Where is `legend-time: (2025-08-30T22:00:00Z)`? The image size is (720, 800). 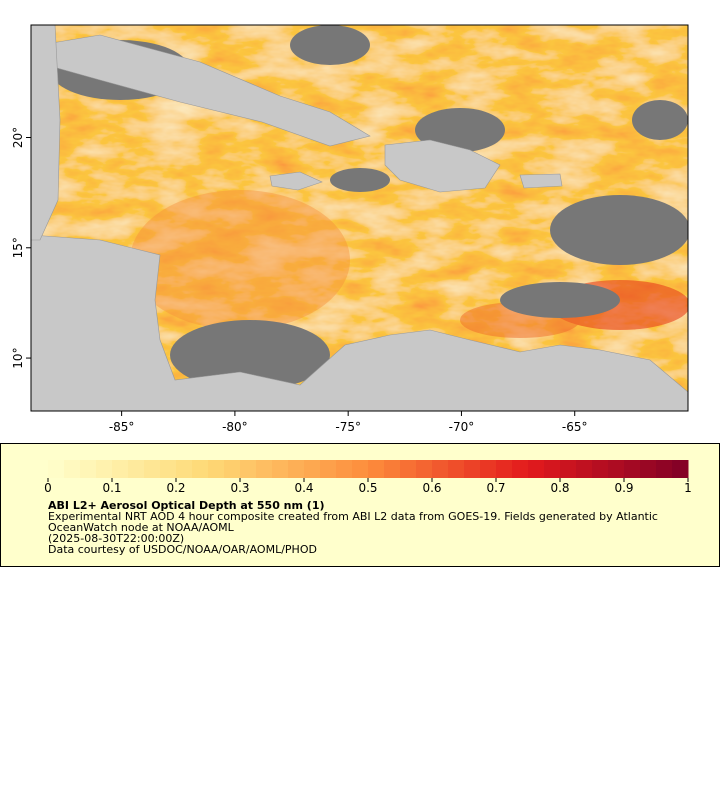
legend-time: (2025-08-30T22:00:00Z) is located at coordinates (116, 538).